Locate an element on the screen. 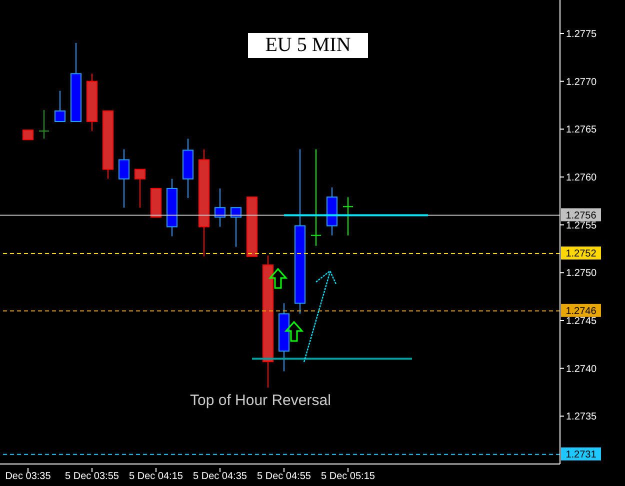 The height and width of the screenshot is (486, 625). ref-line-label: 1.2756 is located at coordinates (581, 216).